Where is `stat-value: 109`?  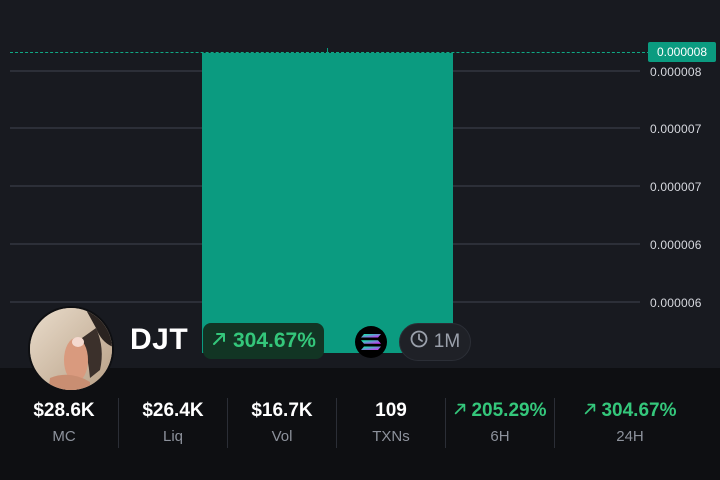
stat-value: 109 is located at coordinates (391, 410).